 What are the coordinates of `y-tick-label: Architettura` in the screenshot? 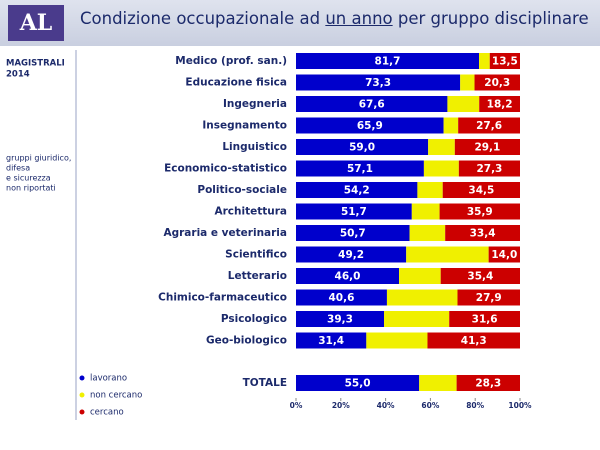 It's located at (250, 212).